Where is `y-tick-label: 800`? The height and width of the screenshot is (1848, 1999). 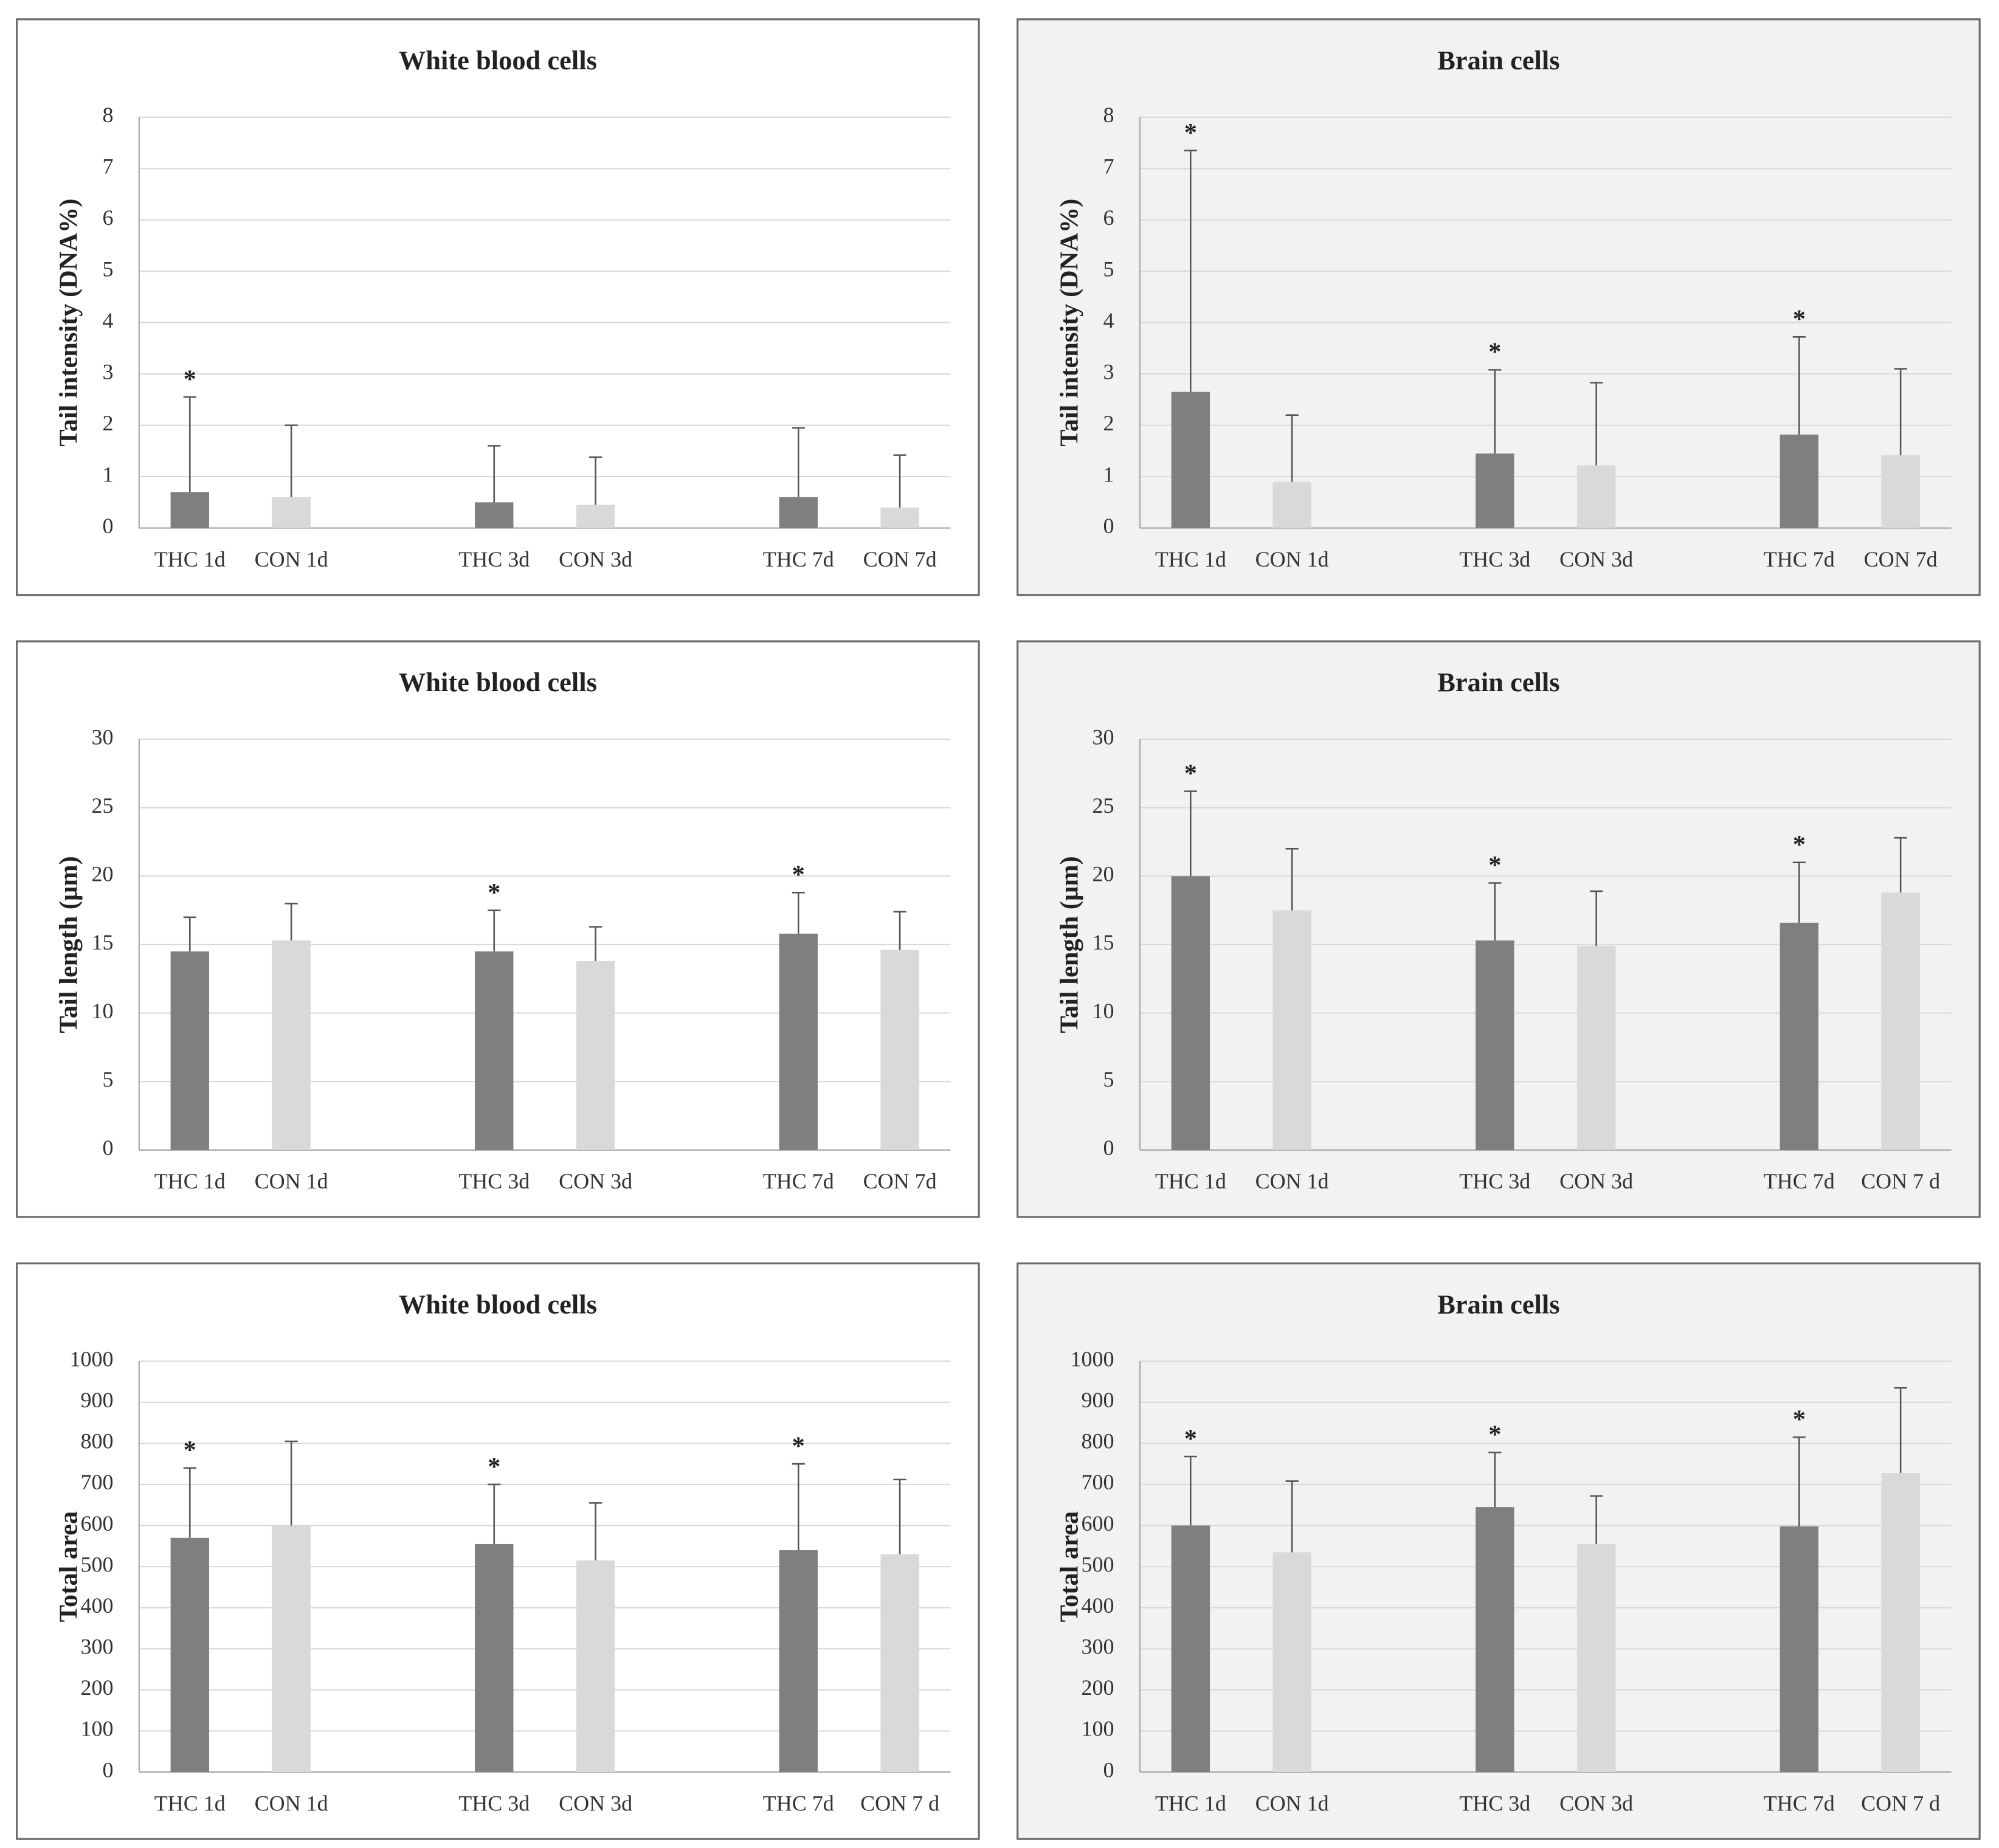
y-tick-label: 800 is located at coordinates (96, 1441).